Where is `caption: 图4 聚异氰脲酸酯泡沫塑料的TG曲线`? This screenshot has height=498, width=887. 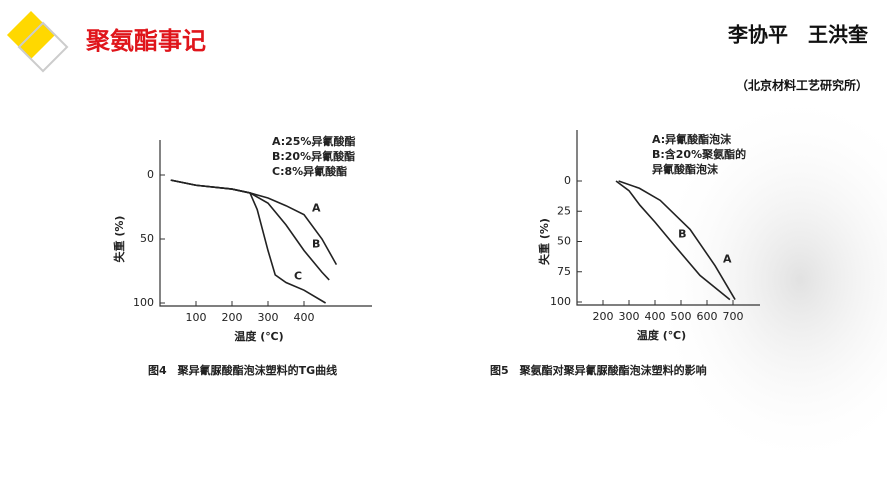
caption: 图4 聚异氰脲酸酯泡沫塑料的TG曲线 is located at coordinates (242, 370).